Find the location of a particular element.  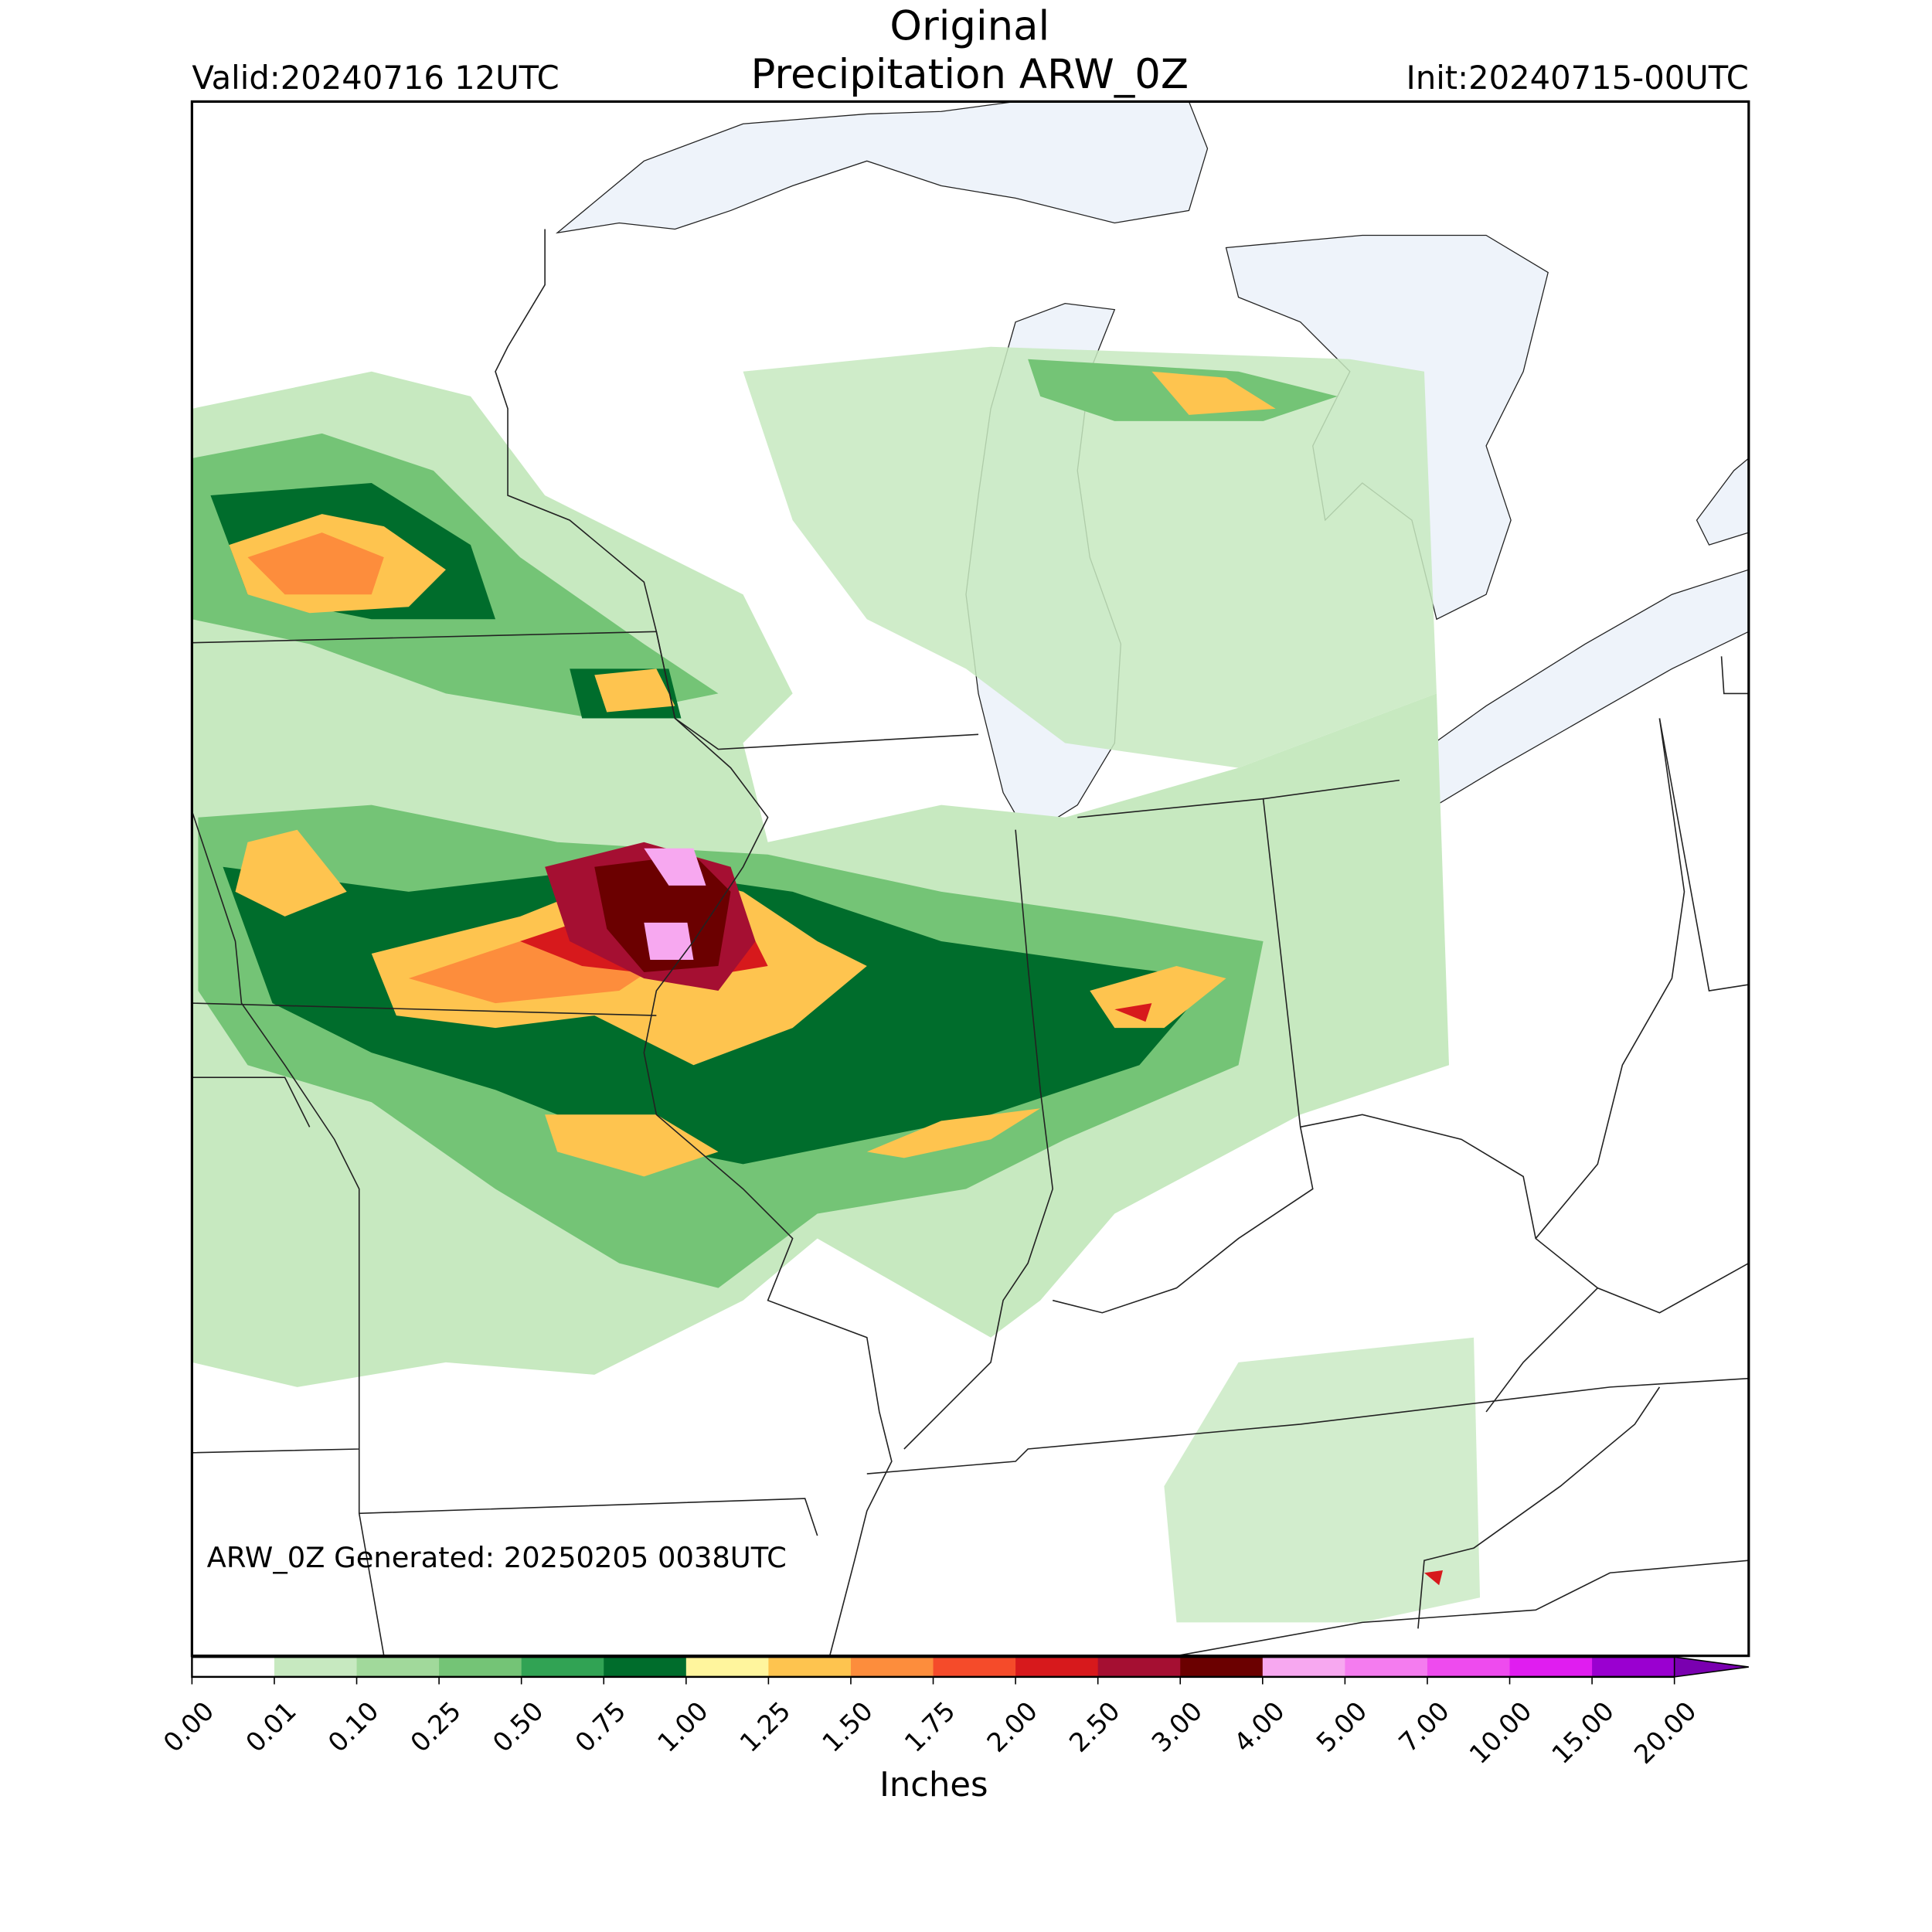

subtitle: Precipitation ARW_0Z is located at coordinates (970, 74).